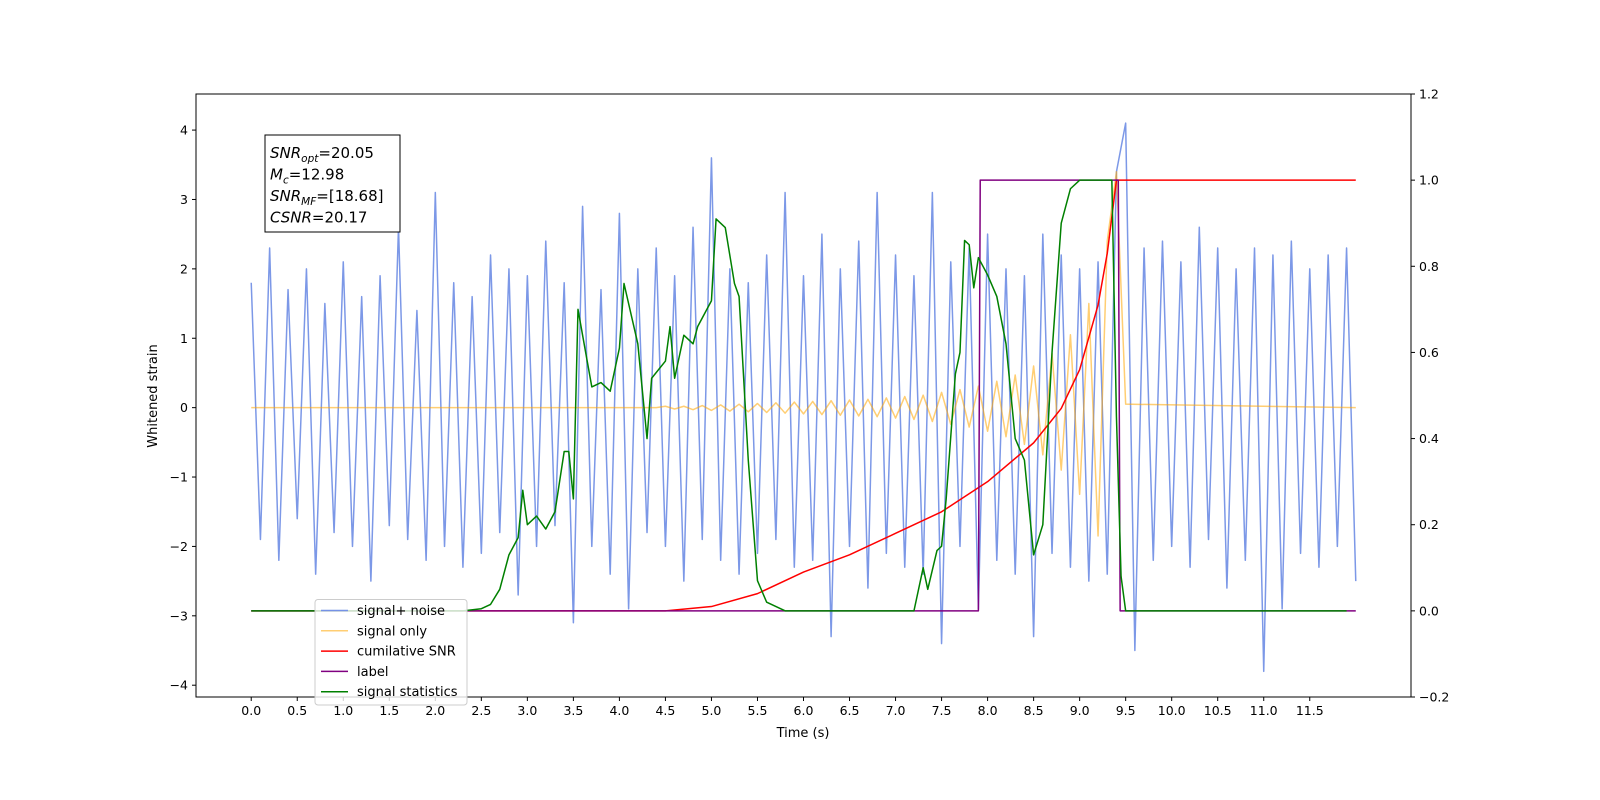 This screenshot has width=1600, height=800. I want to click on annotation-subscript: MF, so click(309, 202).